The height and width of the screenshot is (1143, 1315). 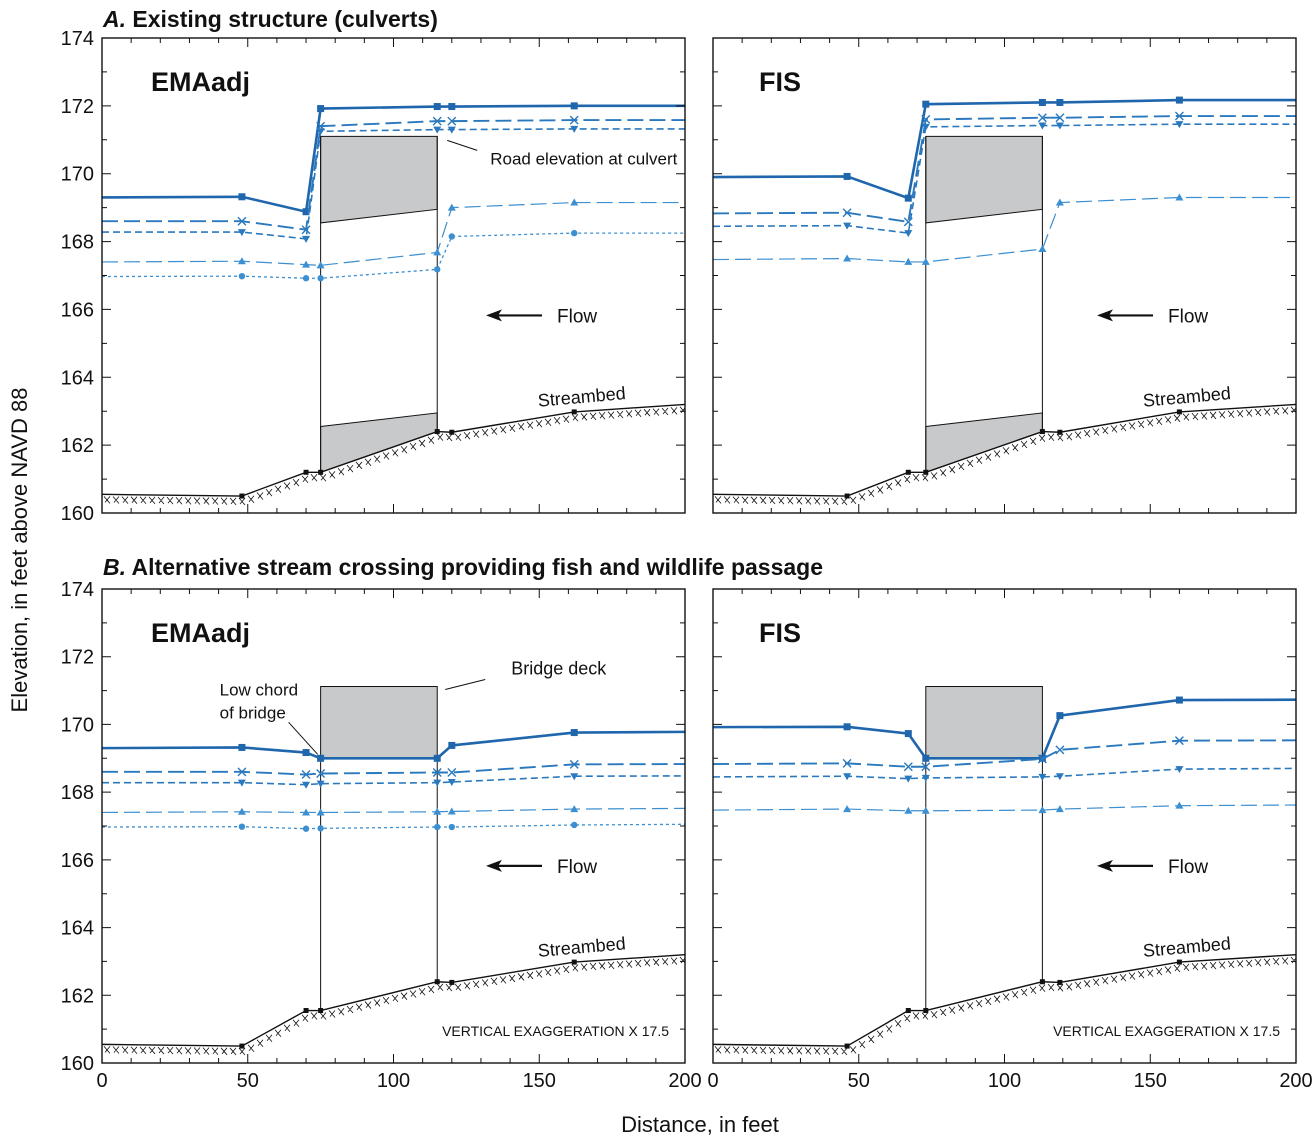 What do you see at coordinates (77, 929) in the screenshot?
I see `y-tick-label: 164` at bounding box center [77, 929].